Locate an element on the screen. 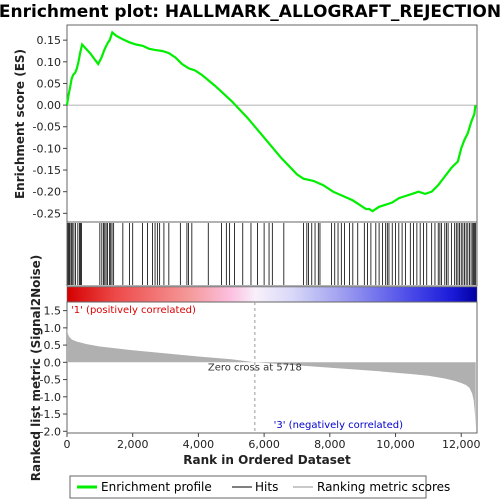 The width and height of the screenshot is (500, 500). x-tick-label: 10,000 is located at coordinates (395, 444).